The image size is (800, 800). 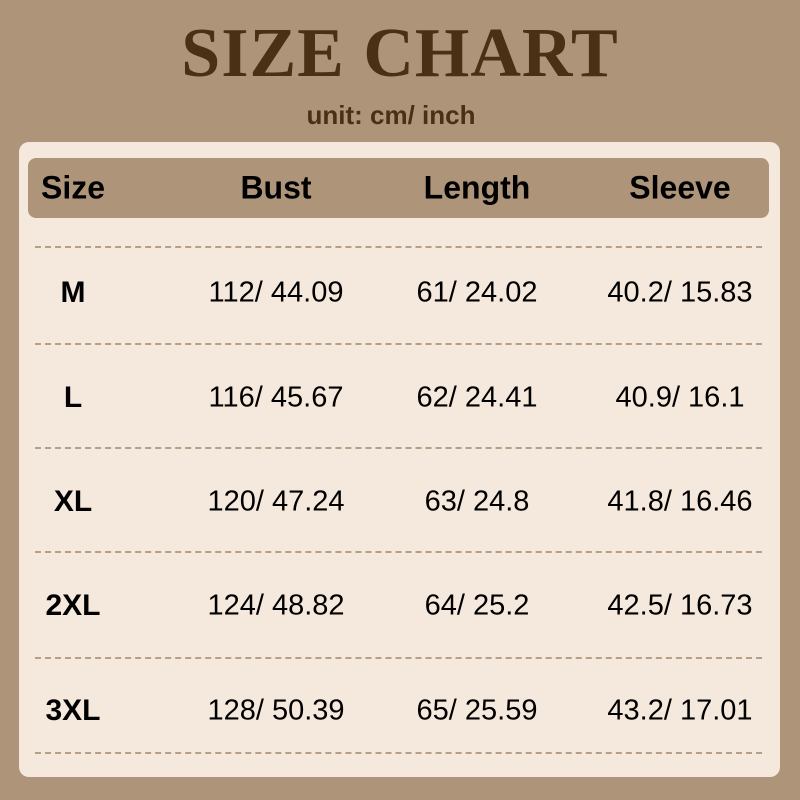 I want to click on table-cell: 124/ 48.82, so click(x=276, y=605).